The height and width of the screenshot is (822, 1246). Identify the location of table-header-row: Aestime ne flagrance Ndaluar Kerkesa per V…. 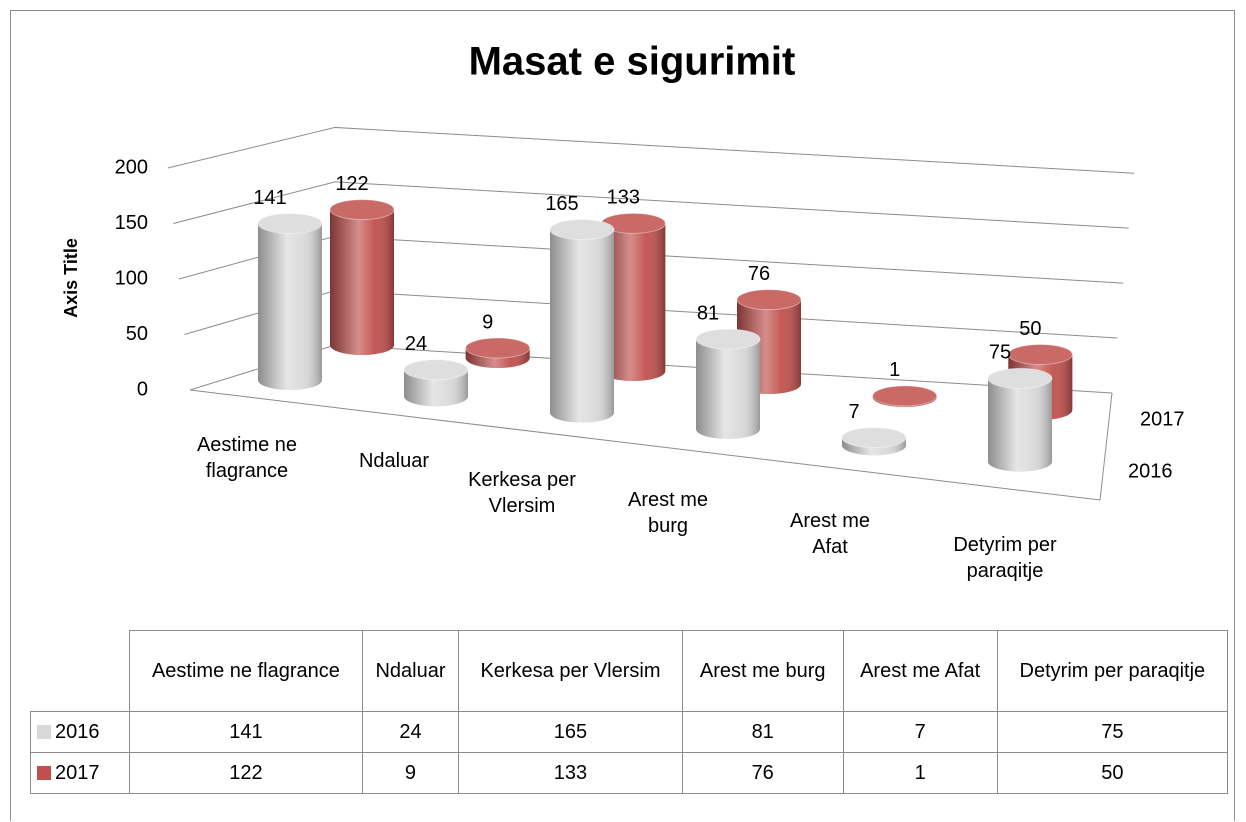
(629, 671).